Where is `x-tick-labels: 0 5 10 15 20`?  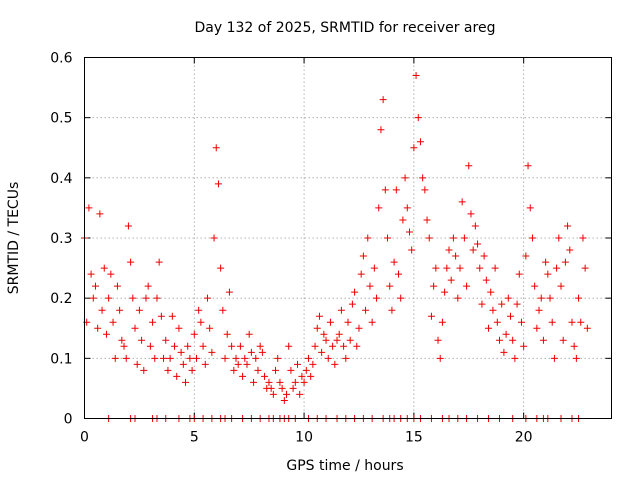 x-tick-labels: 0 5 10 15 20 is located at coordinates (306, 438).